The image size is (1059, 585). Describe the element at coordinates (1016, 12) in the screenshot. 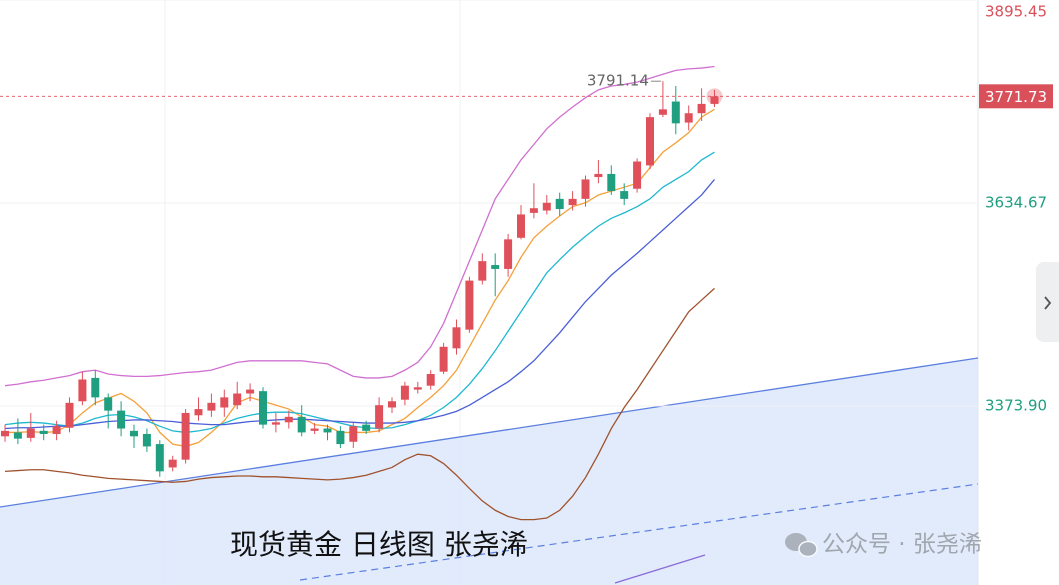

I see `y-tick-label: 3895.45` at that location.